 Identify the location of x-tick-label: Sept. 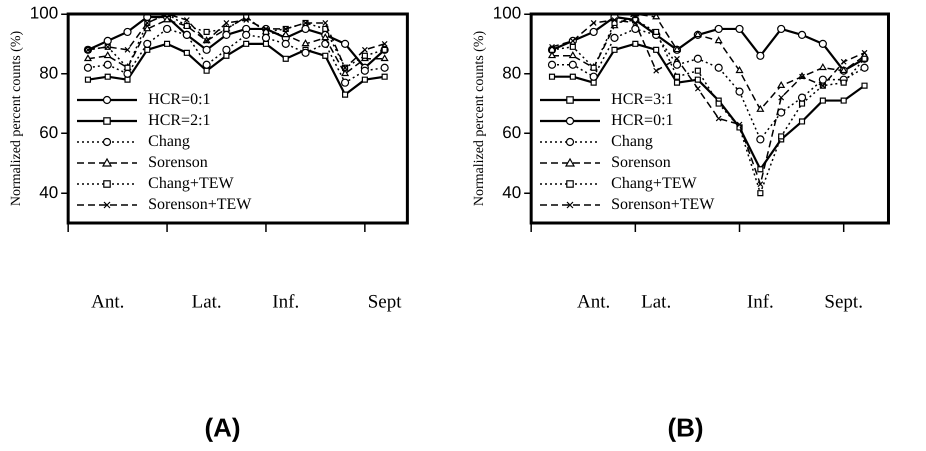
(385, 301).